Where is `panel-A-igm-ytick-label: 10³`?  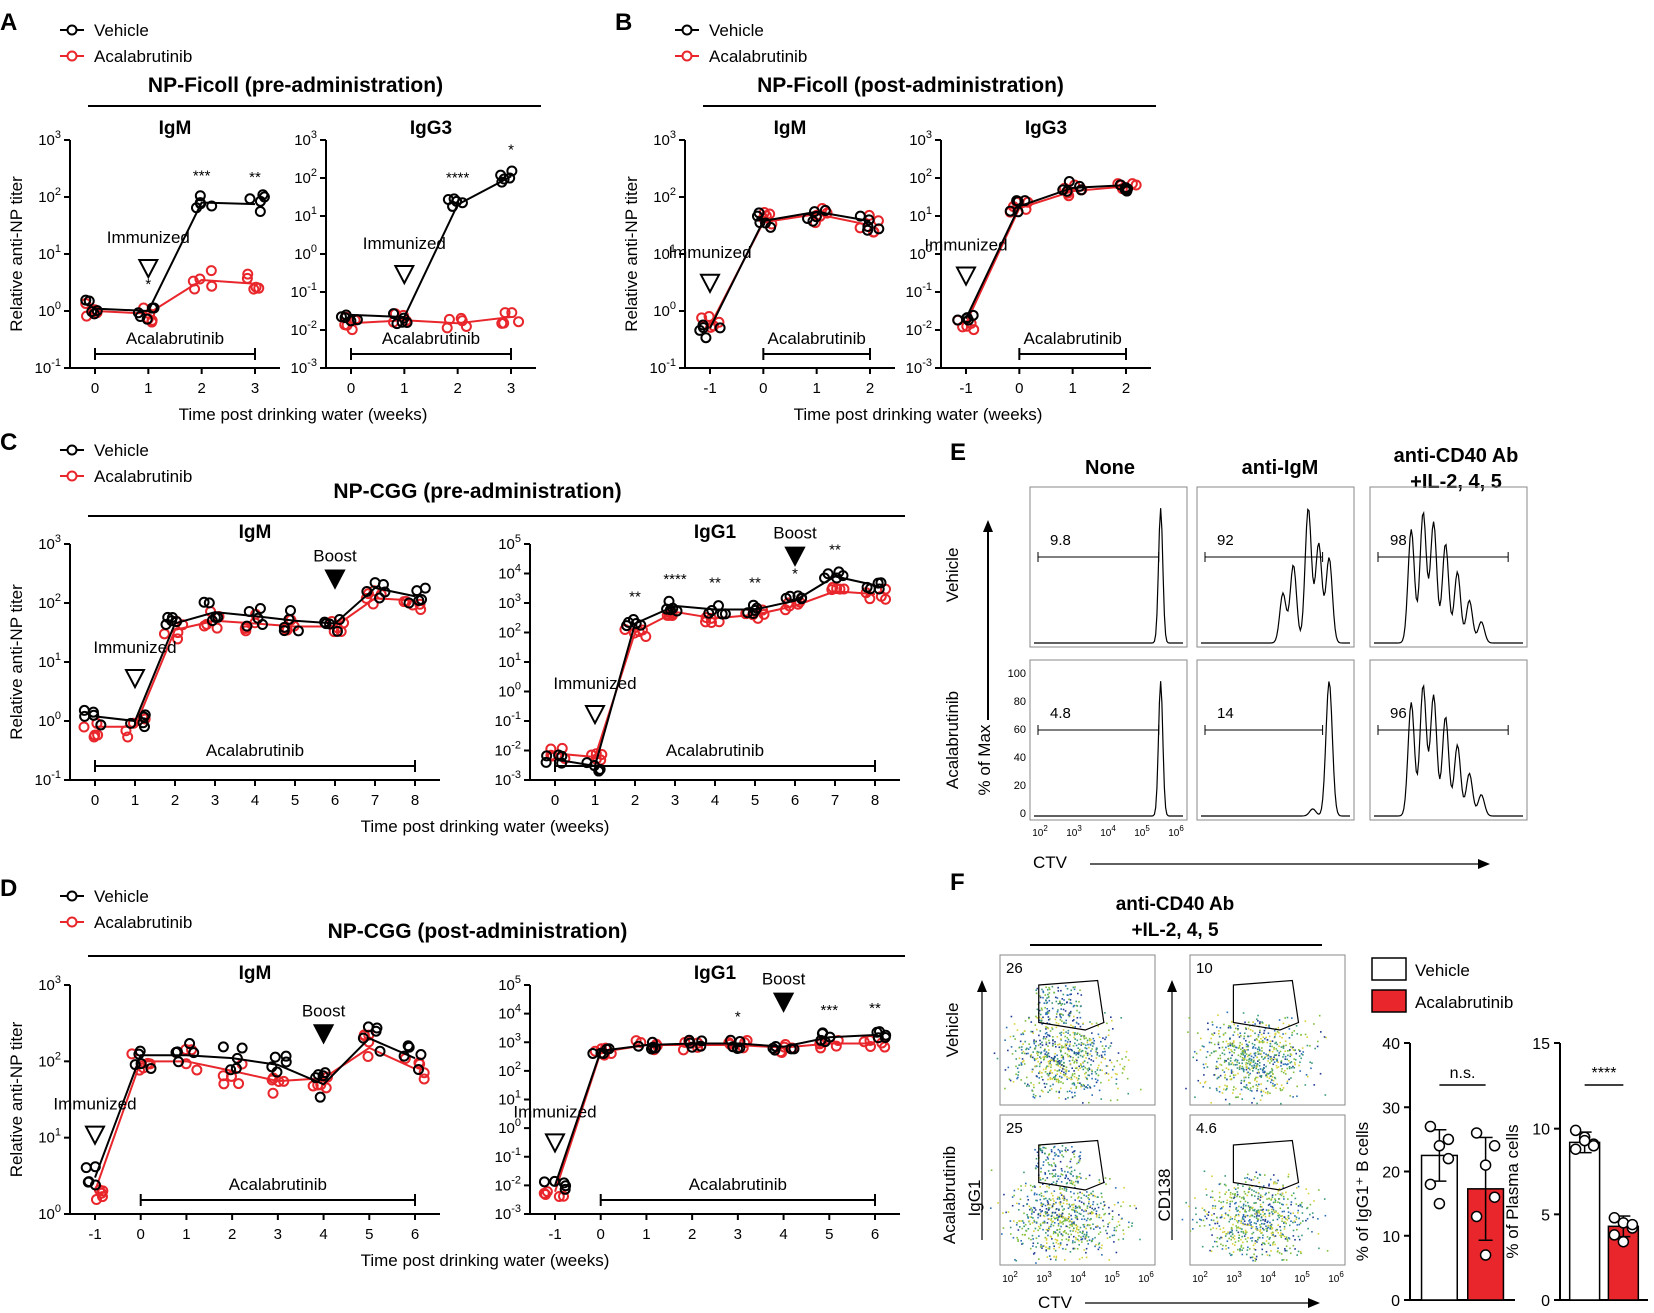
panel-A-igm-ytick-label: 10³ is located at coordinates (49, 139).